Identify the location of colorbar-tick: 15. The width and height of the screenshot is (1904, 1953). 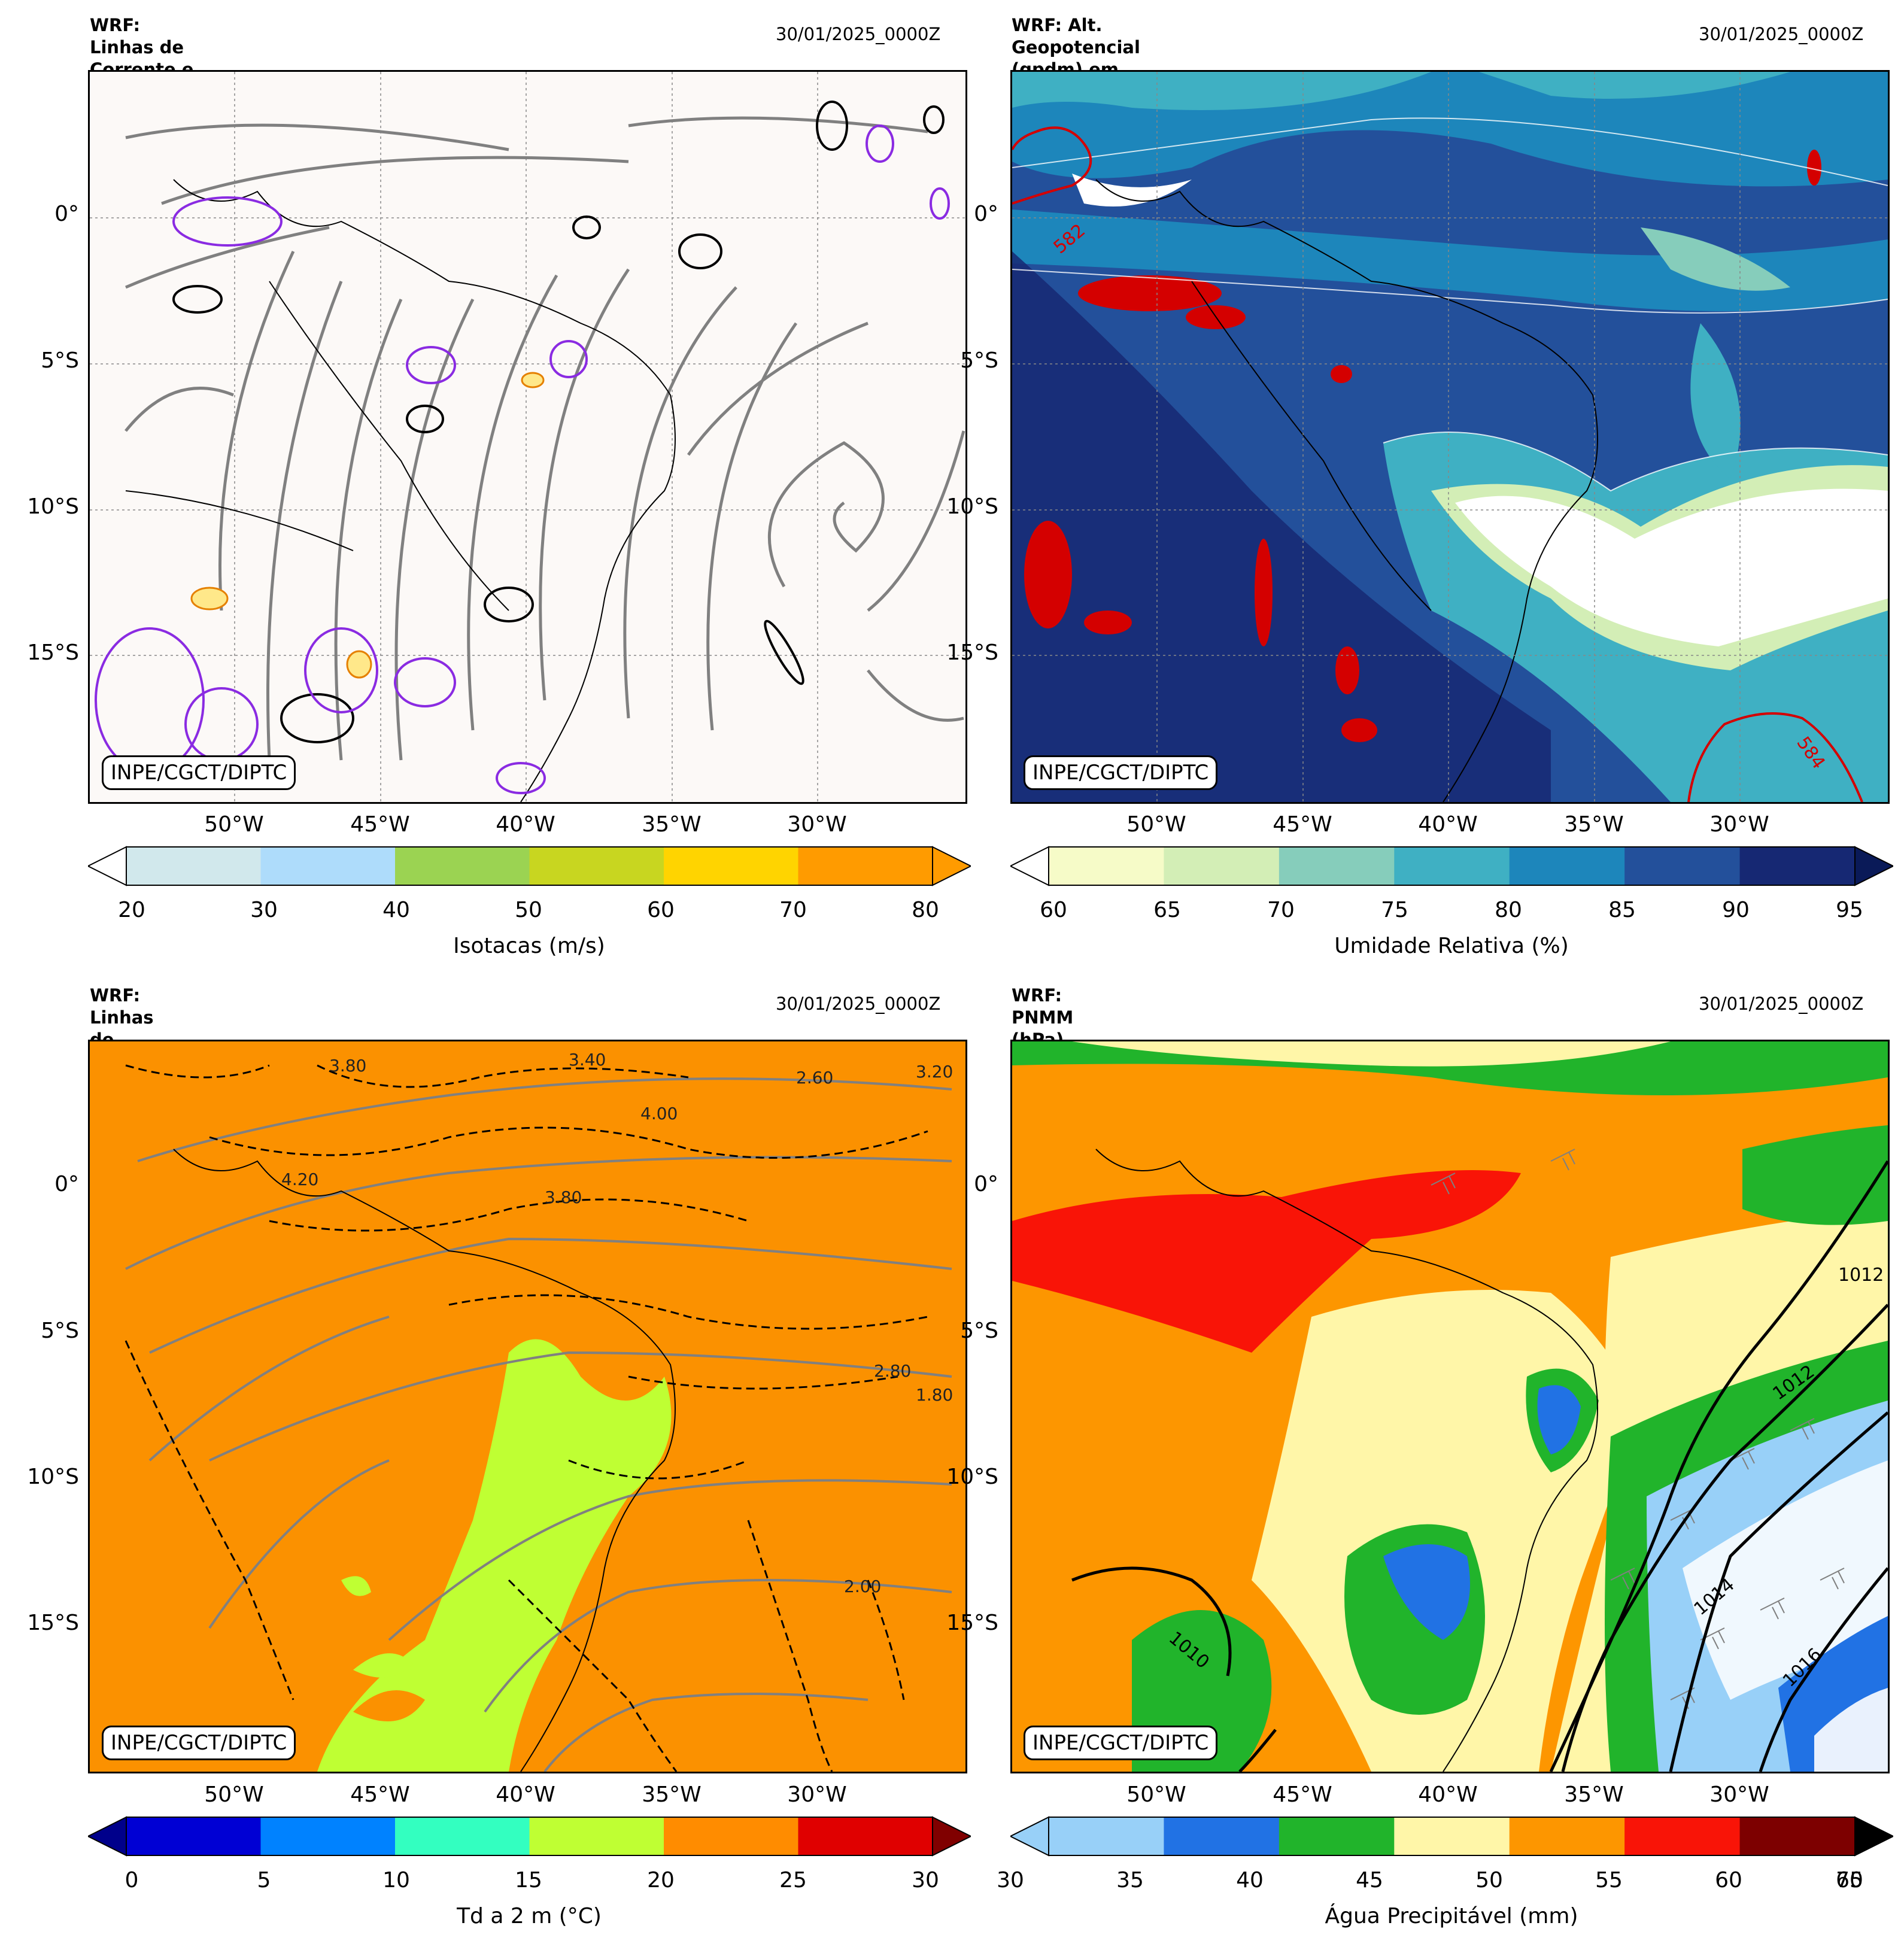
(528, 1880).